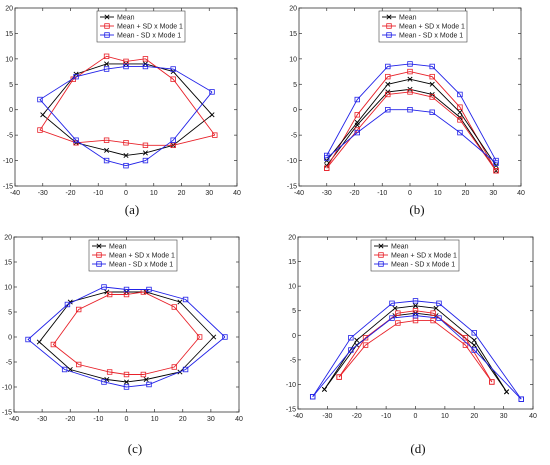  I want to click on legend-box, so click(423, 26).